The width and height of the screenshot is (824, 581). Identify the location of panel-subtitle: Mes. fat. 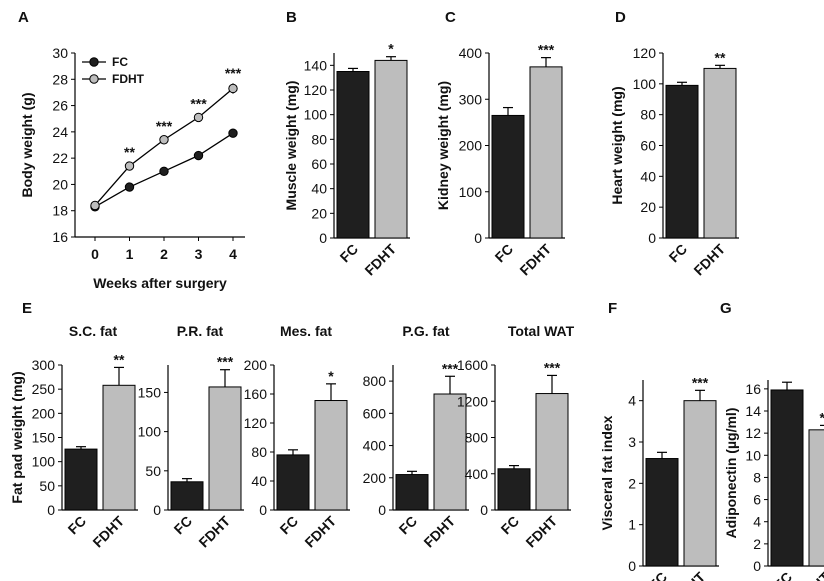
(306, 331).